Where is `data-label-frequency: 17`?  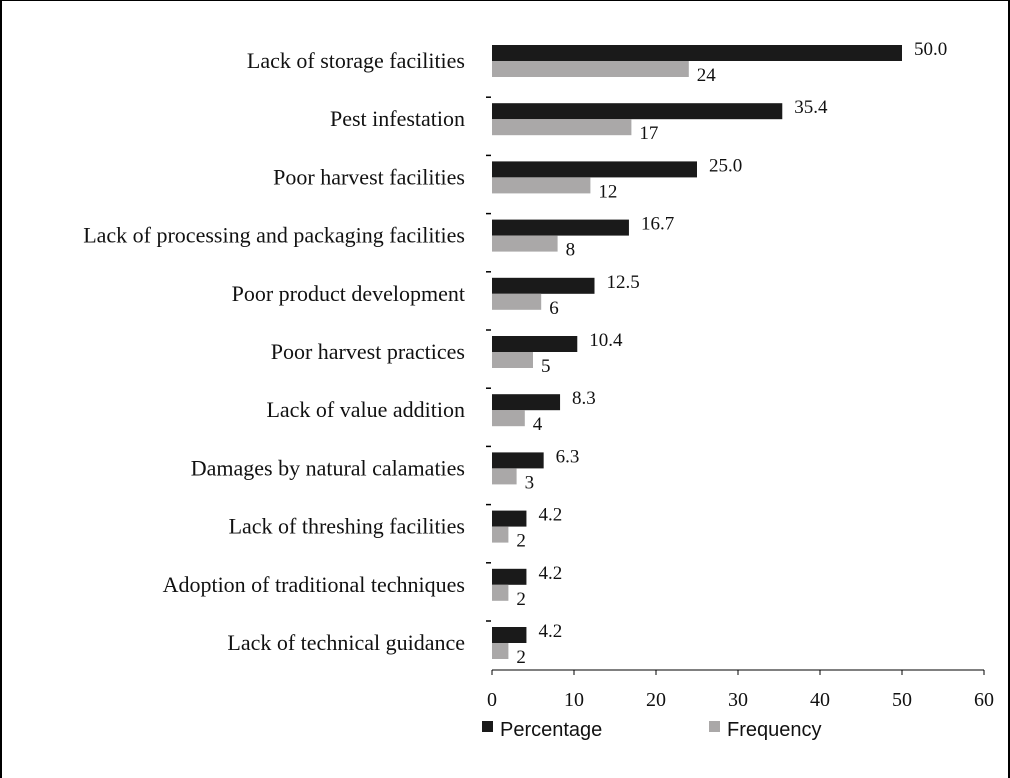
data-label-frequency: 17 is located at coordinates (648, 133).